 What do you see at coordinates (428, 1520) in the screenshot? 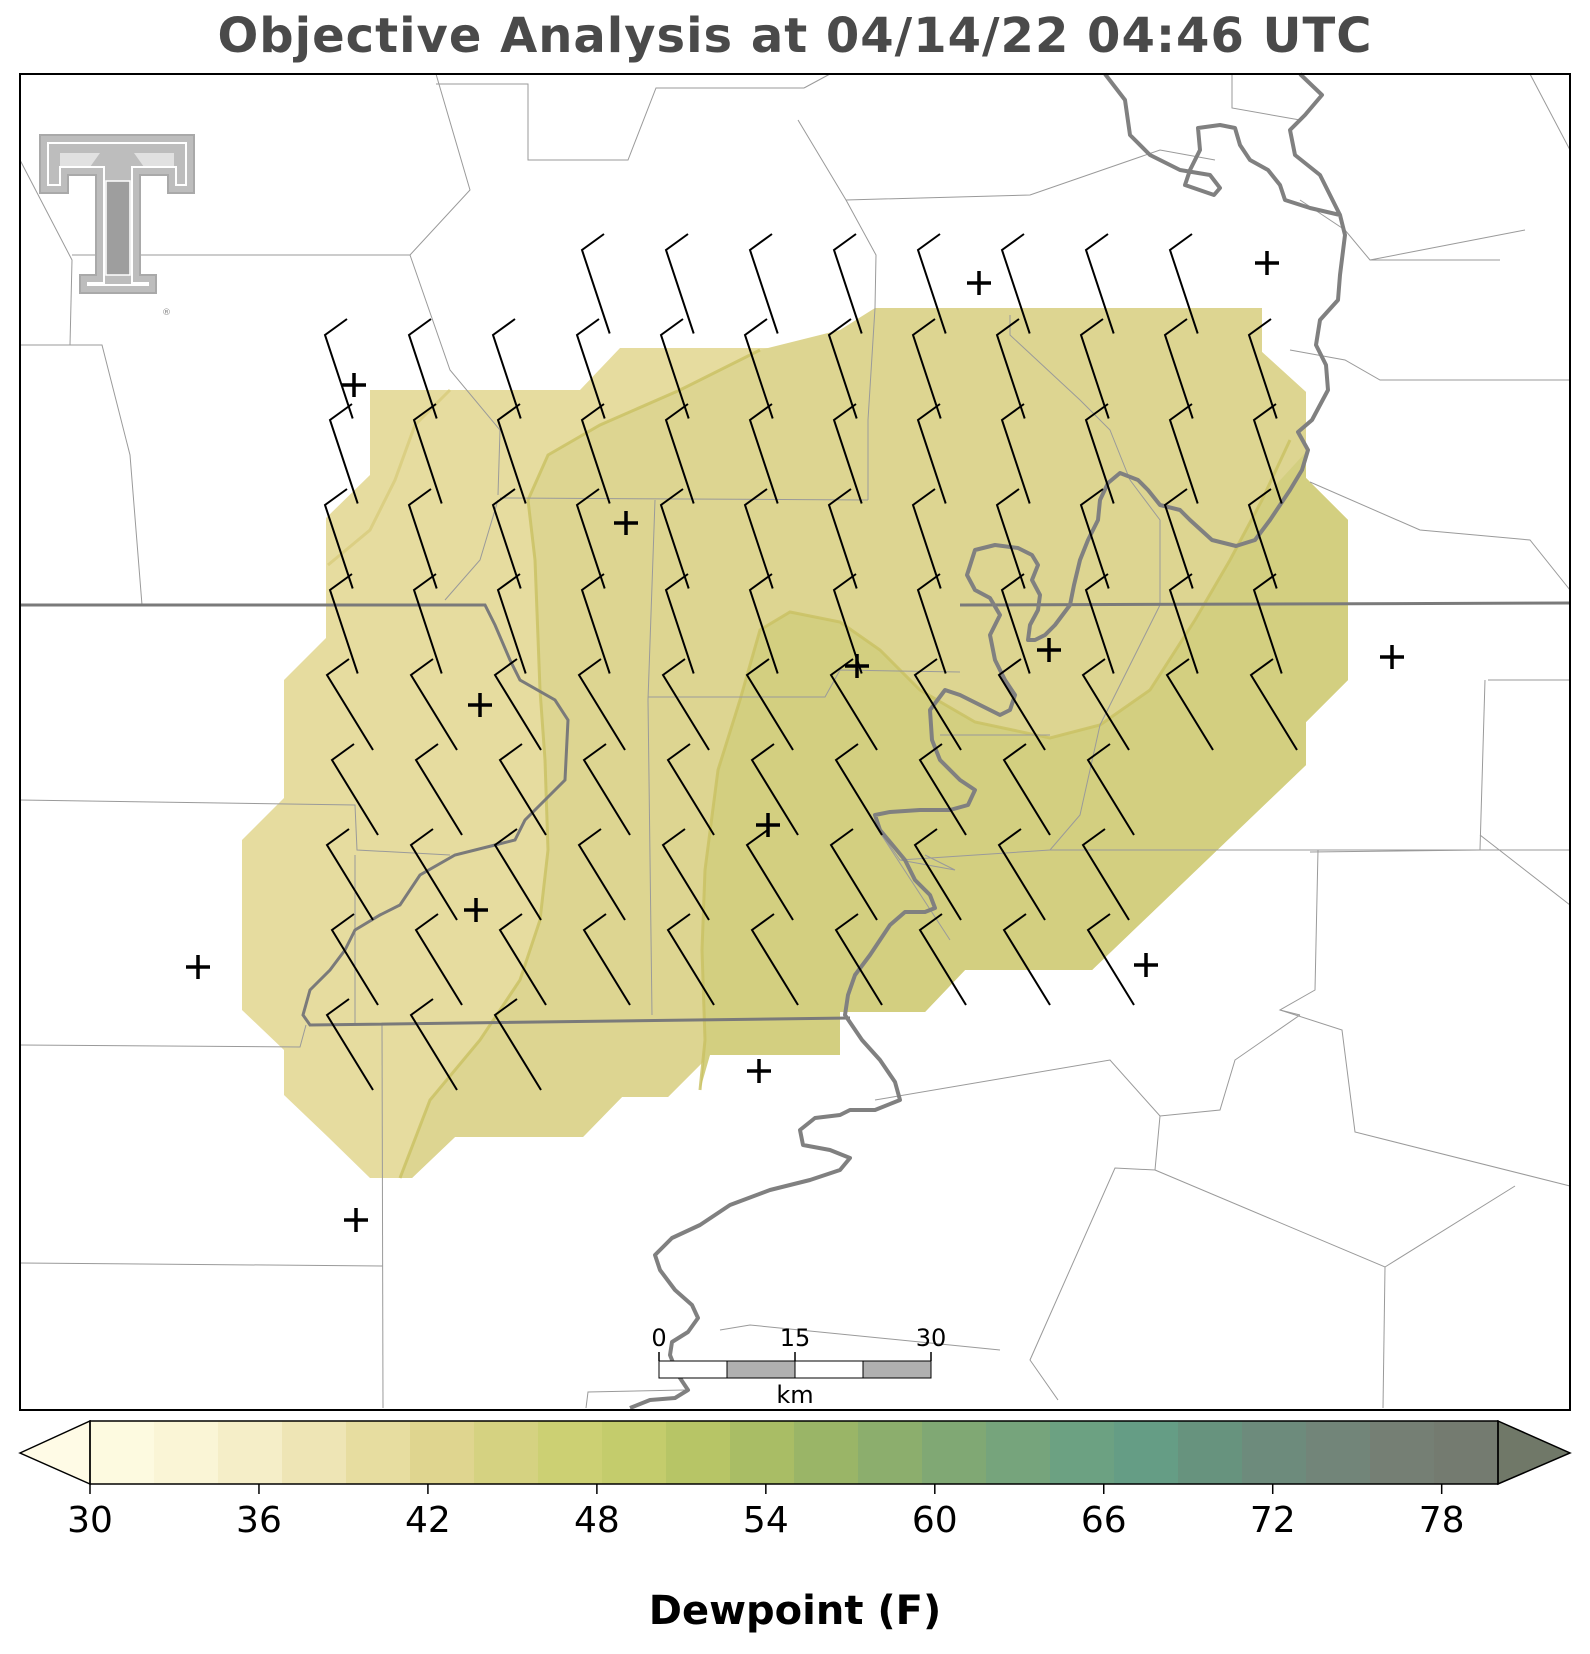
I see `colorbar-tick-label: 42` at bounding box center [428, 1520].